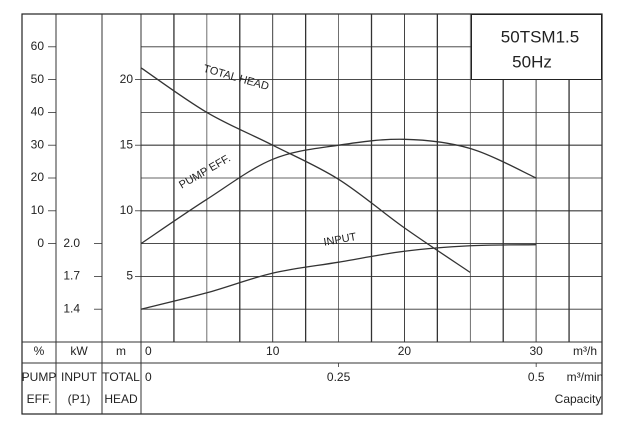 Image resolution: width=617 pixels, height=428 pixels. I want to click on y-tick-label: 5, so click(129, 276).